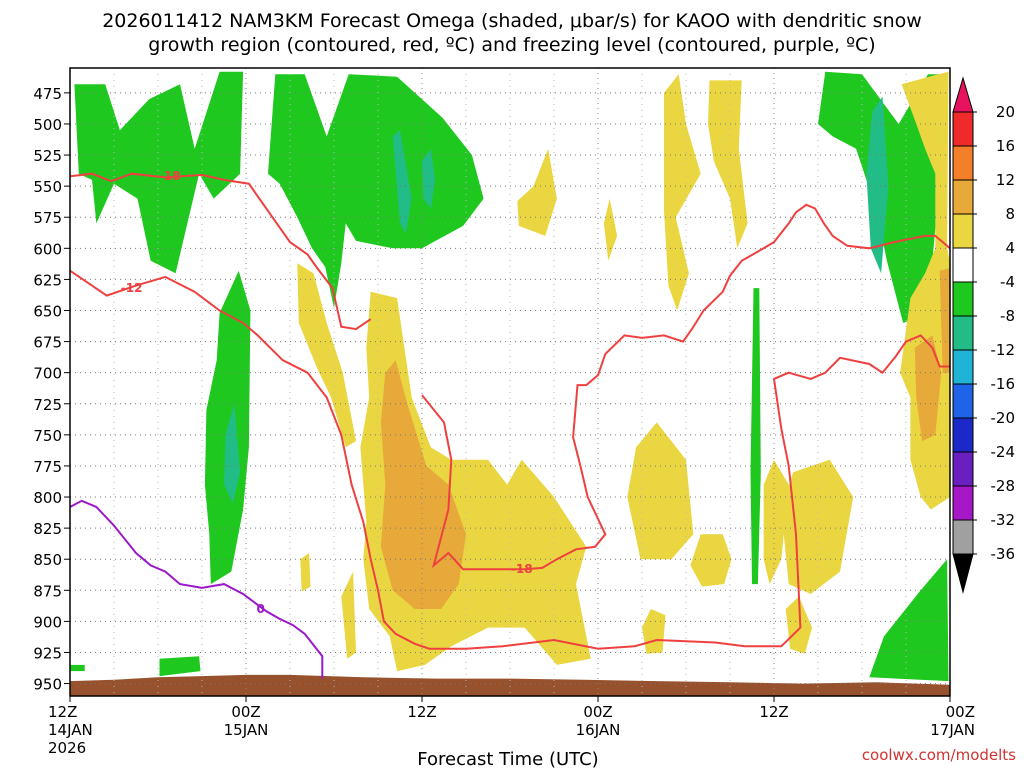  Describe the element at coordinates (47, 622) in the screenshot. I see `ytick-label-900: 900` at that location.